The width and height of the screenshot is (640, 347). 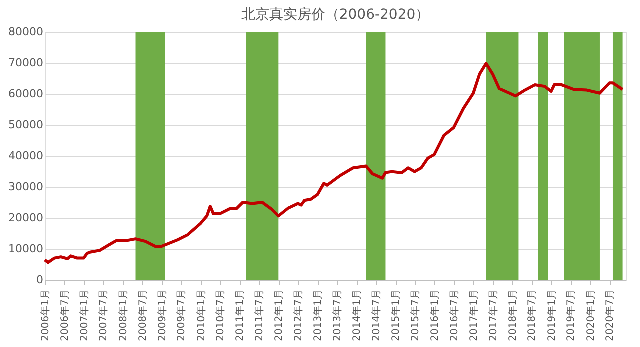 I want to click on x-tick-label: 2014年1月, so click(x=357, y=316).